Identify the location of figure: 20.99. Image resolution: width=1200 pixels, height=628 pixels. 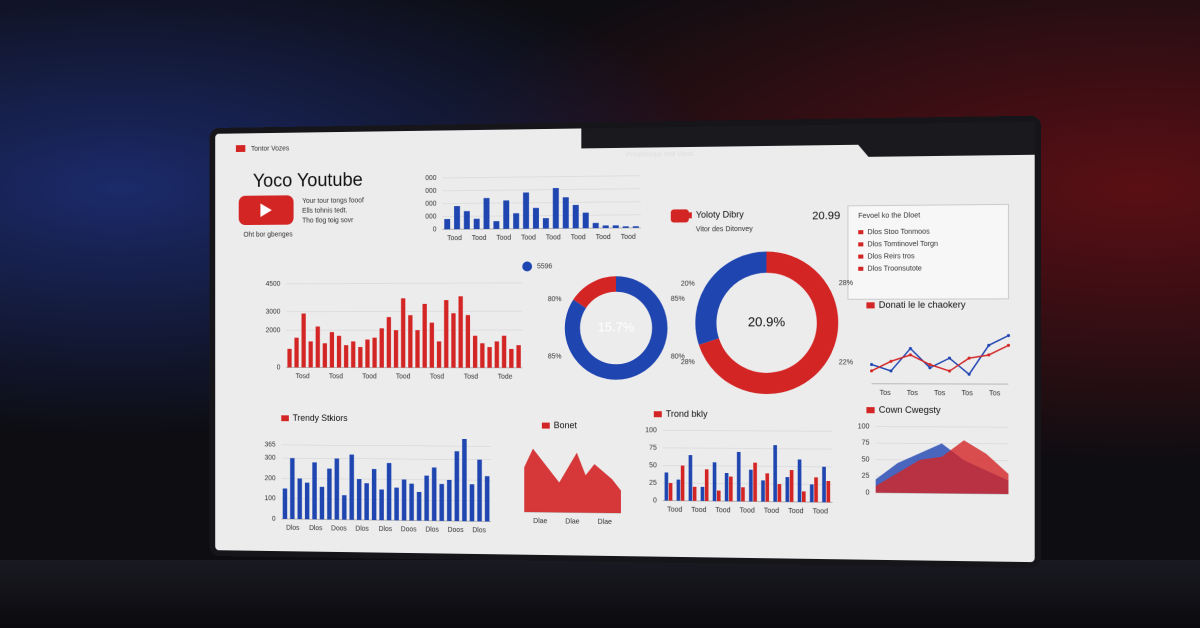
(826, 216).